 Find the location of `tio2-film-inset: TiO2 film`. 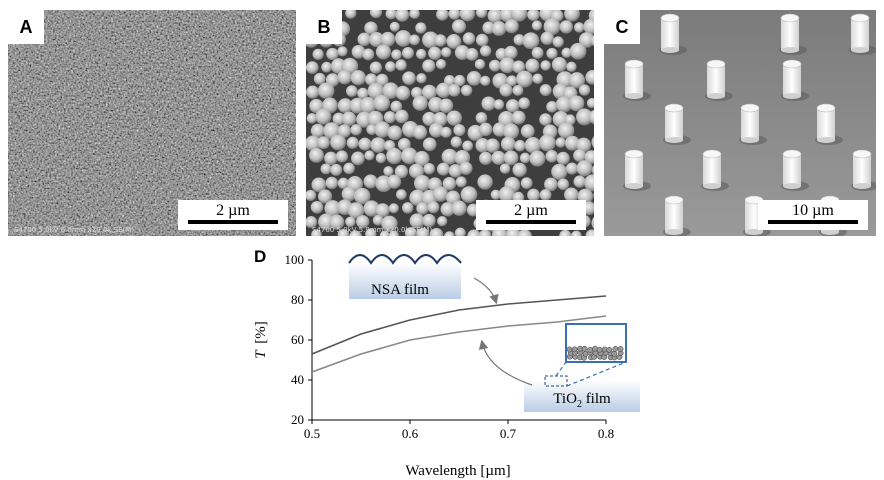

tio2-film-inset: TiO2 film is located at coordinates (559, 367).